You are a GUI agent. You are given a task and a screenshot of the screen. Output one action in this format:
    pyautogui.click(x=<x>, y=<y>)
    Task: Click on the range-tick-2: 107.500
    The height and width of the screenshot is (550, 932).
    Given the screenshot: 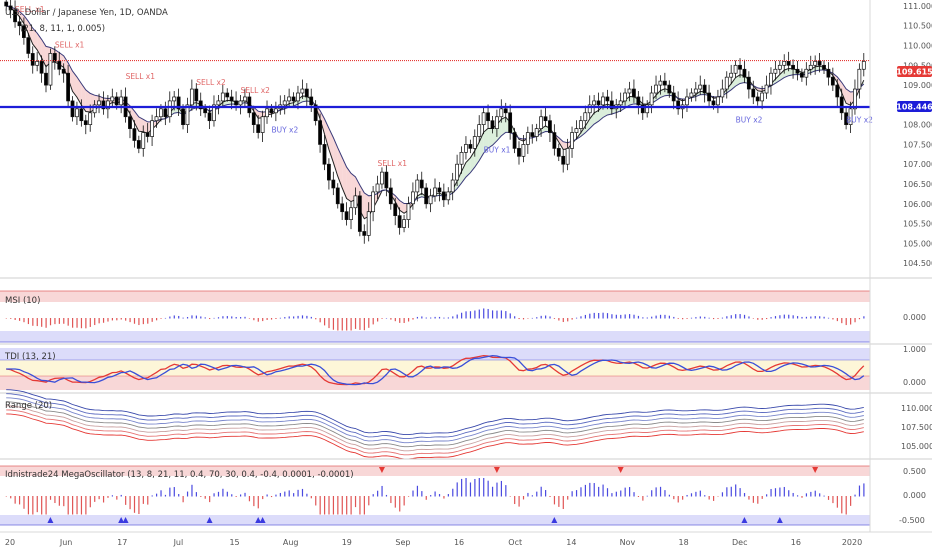 What is the action you would take?
    pyautogui.click(x=916, y=427)
    